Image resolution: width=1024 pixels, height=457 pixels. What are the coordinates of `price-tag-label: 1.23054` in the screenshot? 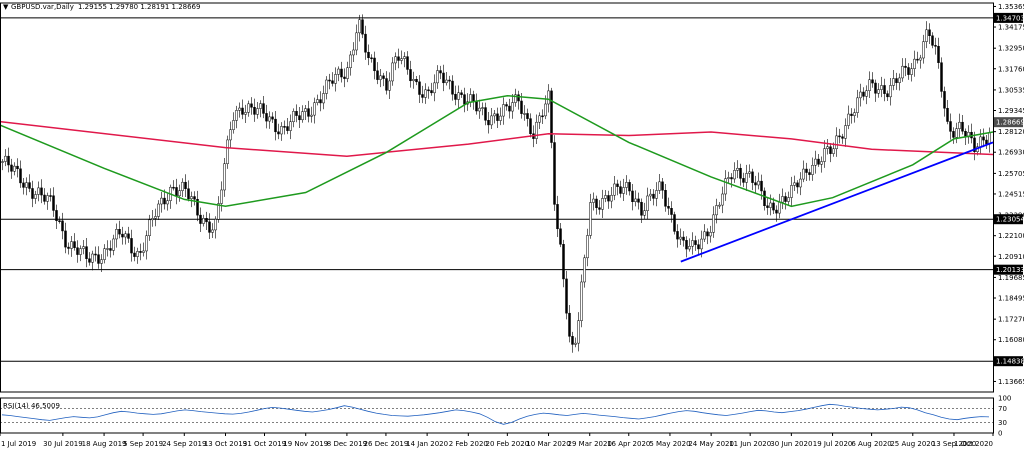 It's located at (1010, 220).